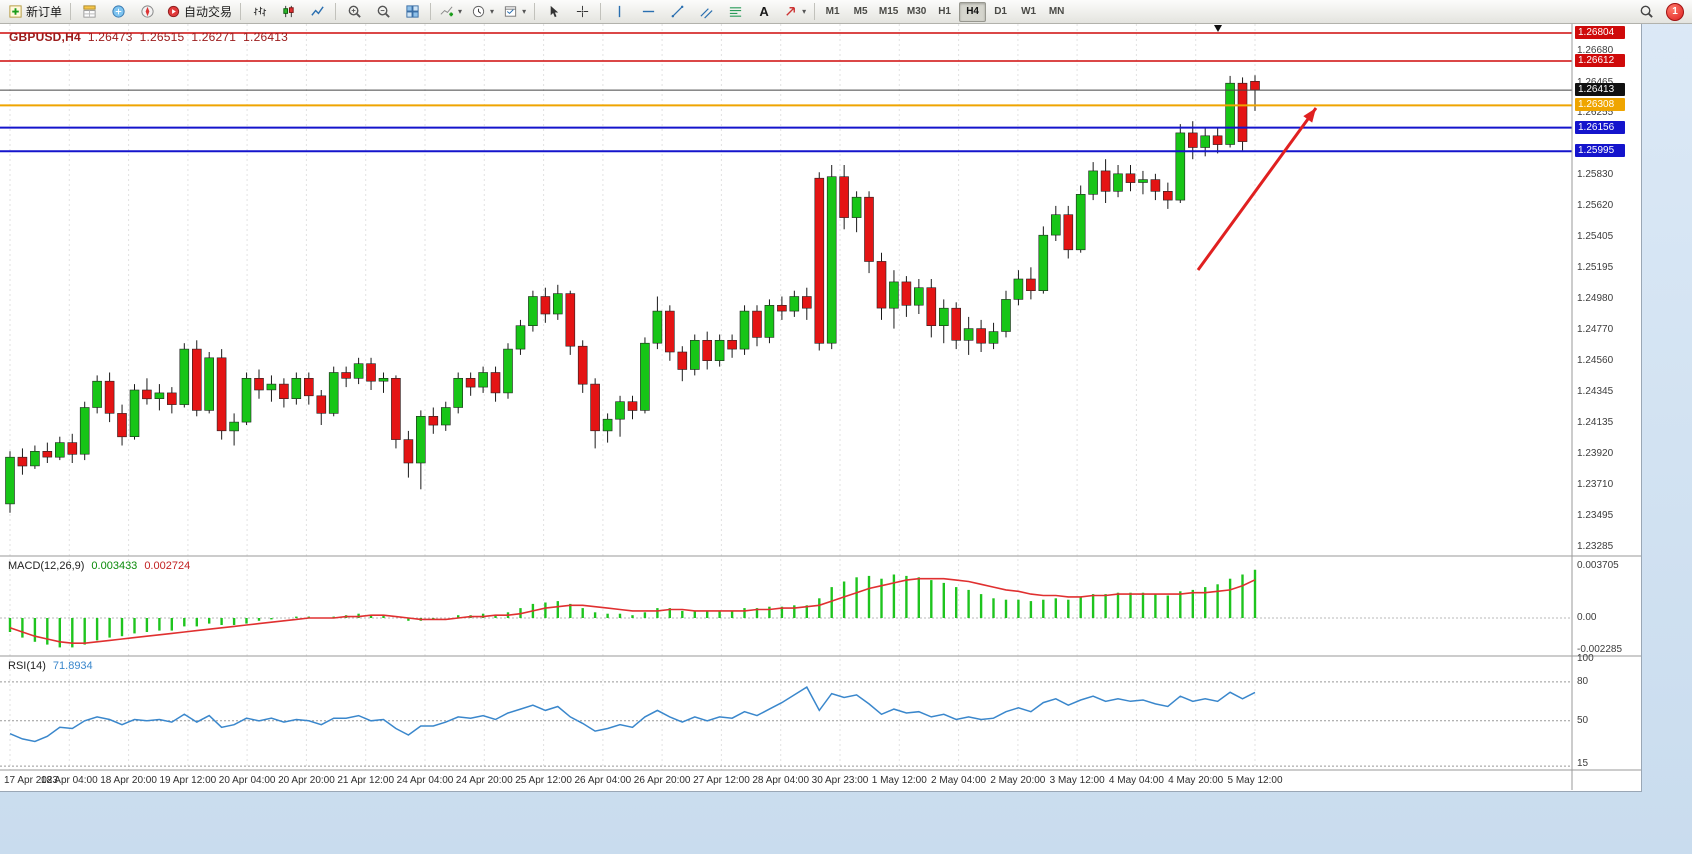  Describe the element at coordinates (35, 12) in the screenshot. I see `new-order-button: 新订单` at that location.